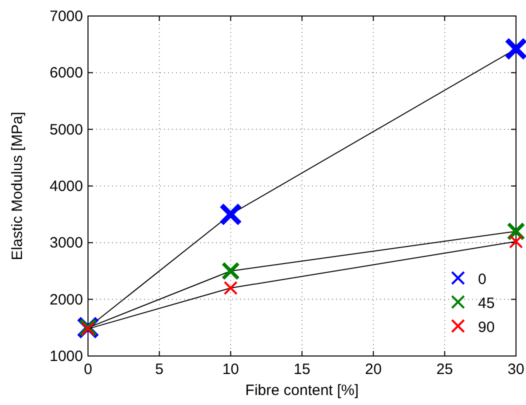 The image size is (526, 405). I want to click on x-tick-label: 0, so click(88, 369).